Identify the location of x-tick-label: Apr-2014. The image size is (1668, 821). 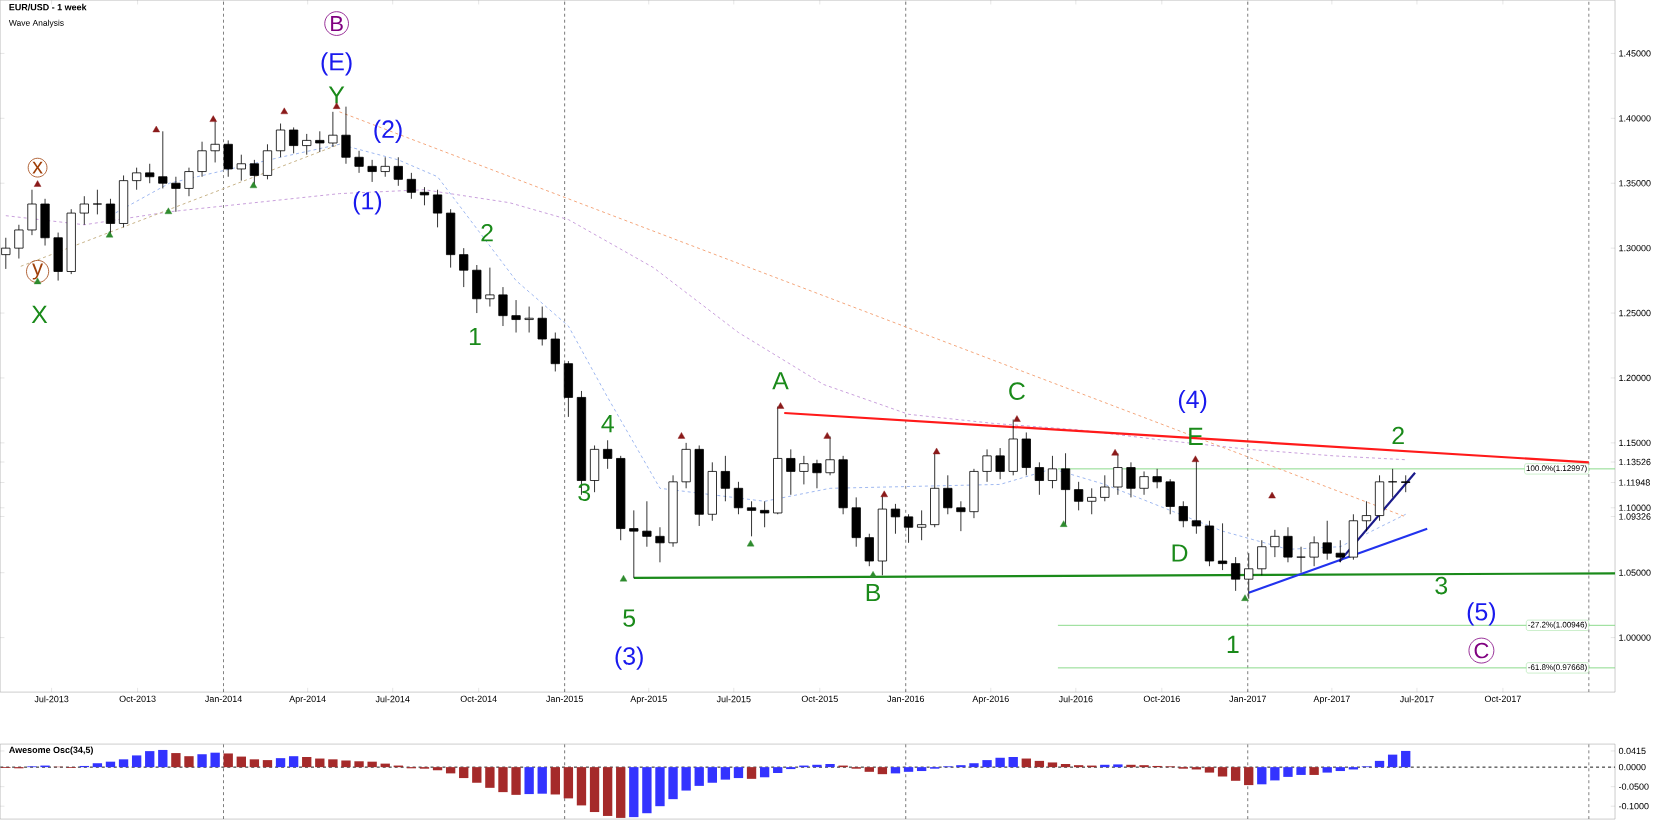
(307, 699).